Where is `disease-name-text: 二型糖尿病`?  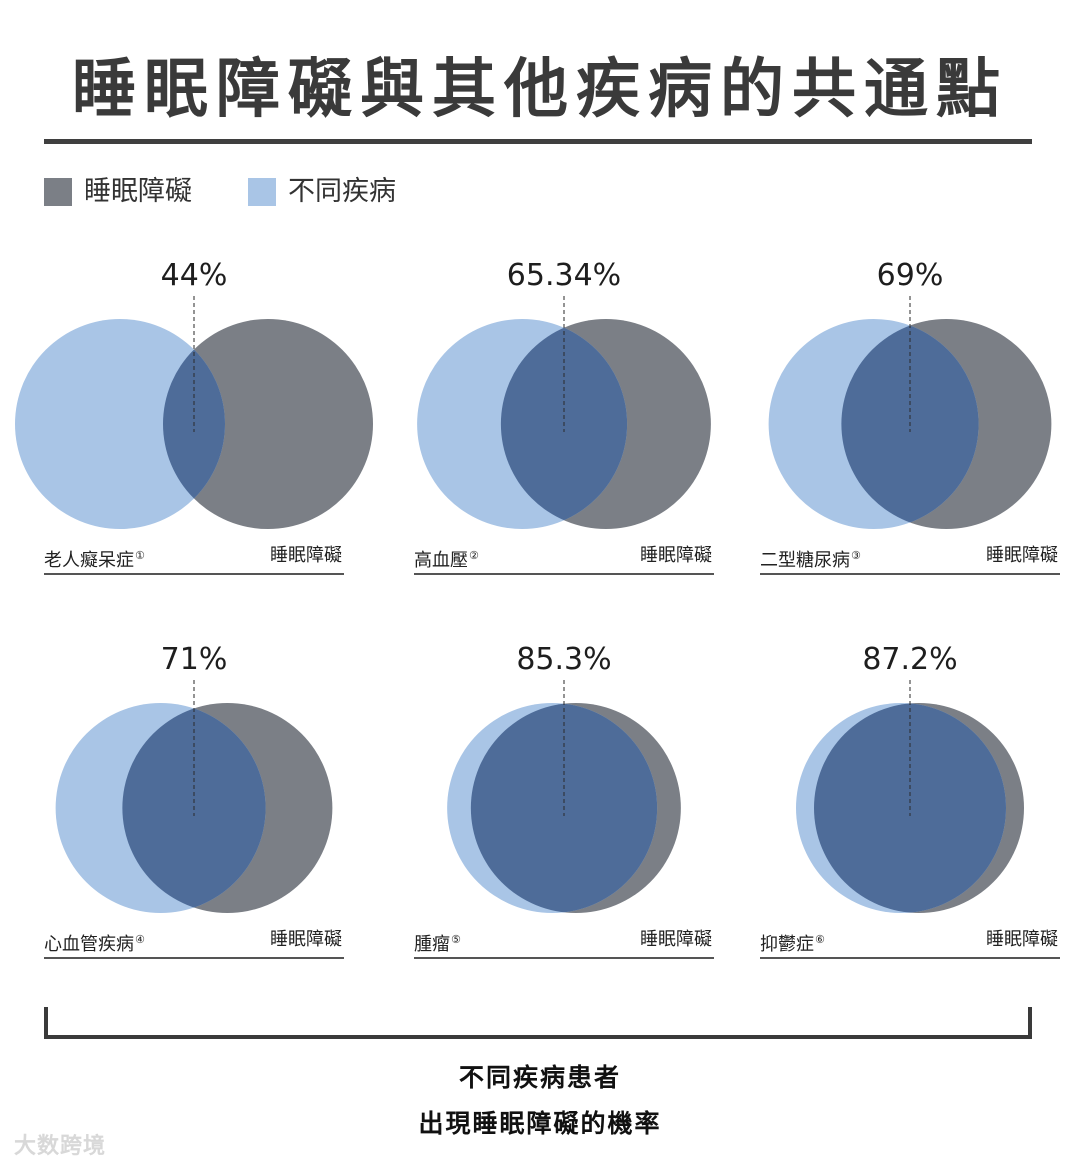
disease-name-text: 二型糖尿病 is located at coordinates (805, 560).